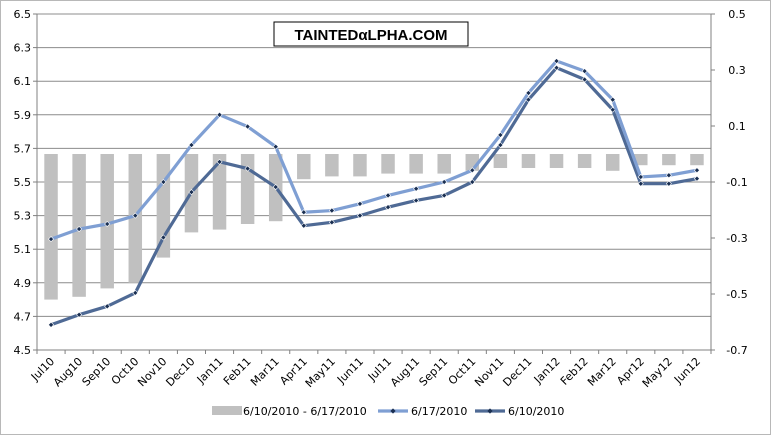  What do you see at coordinates (180, 372) in the screenshot?
I see `x-tick-label: Dec10` at bounding box center [180, 372].